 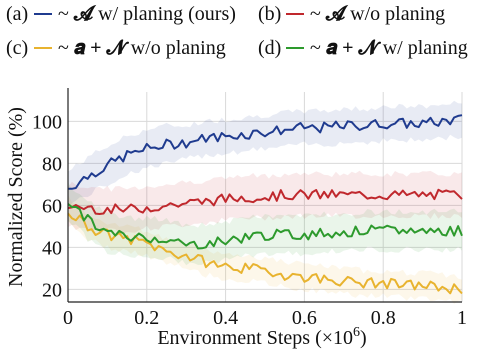 I want to click on legend-entry-d: (d) ~ 𝒂 + 𝓝 w/ planing, so click(x=363, y=48).